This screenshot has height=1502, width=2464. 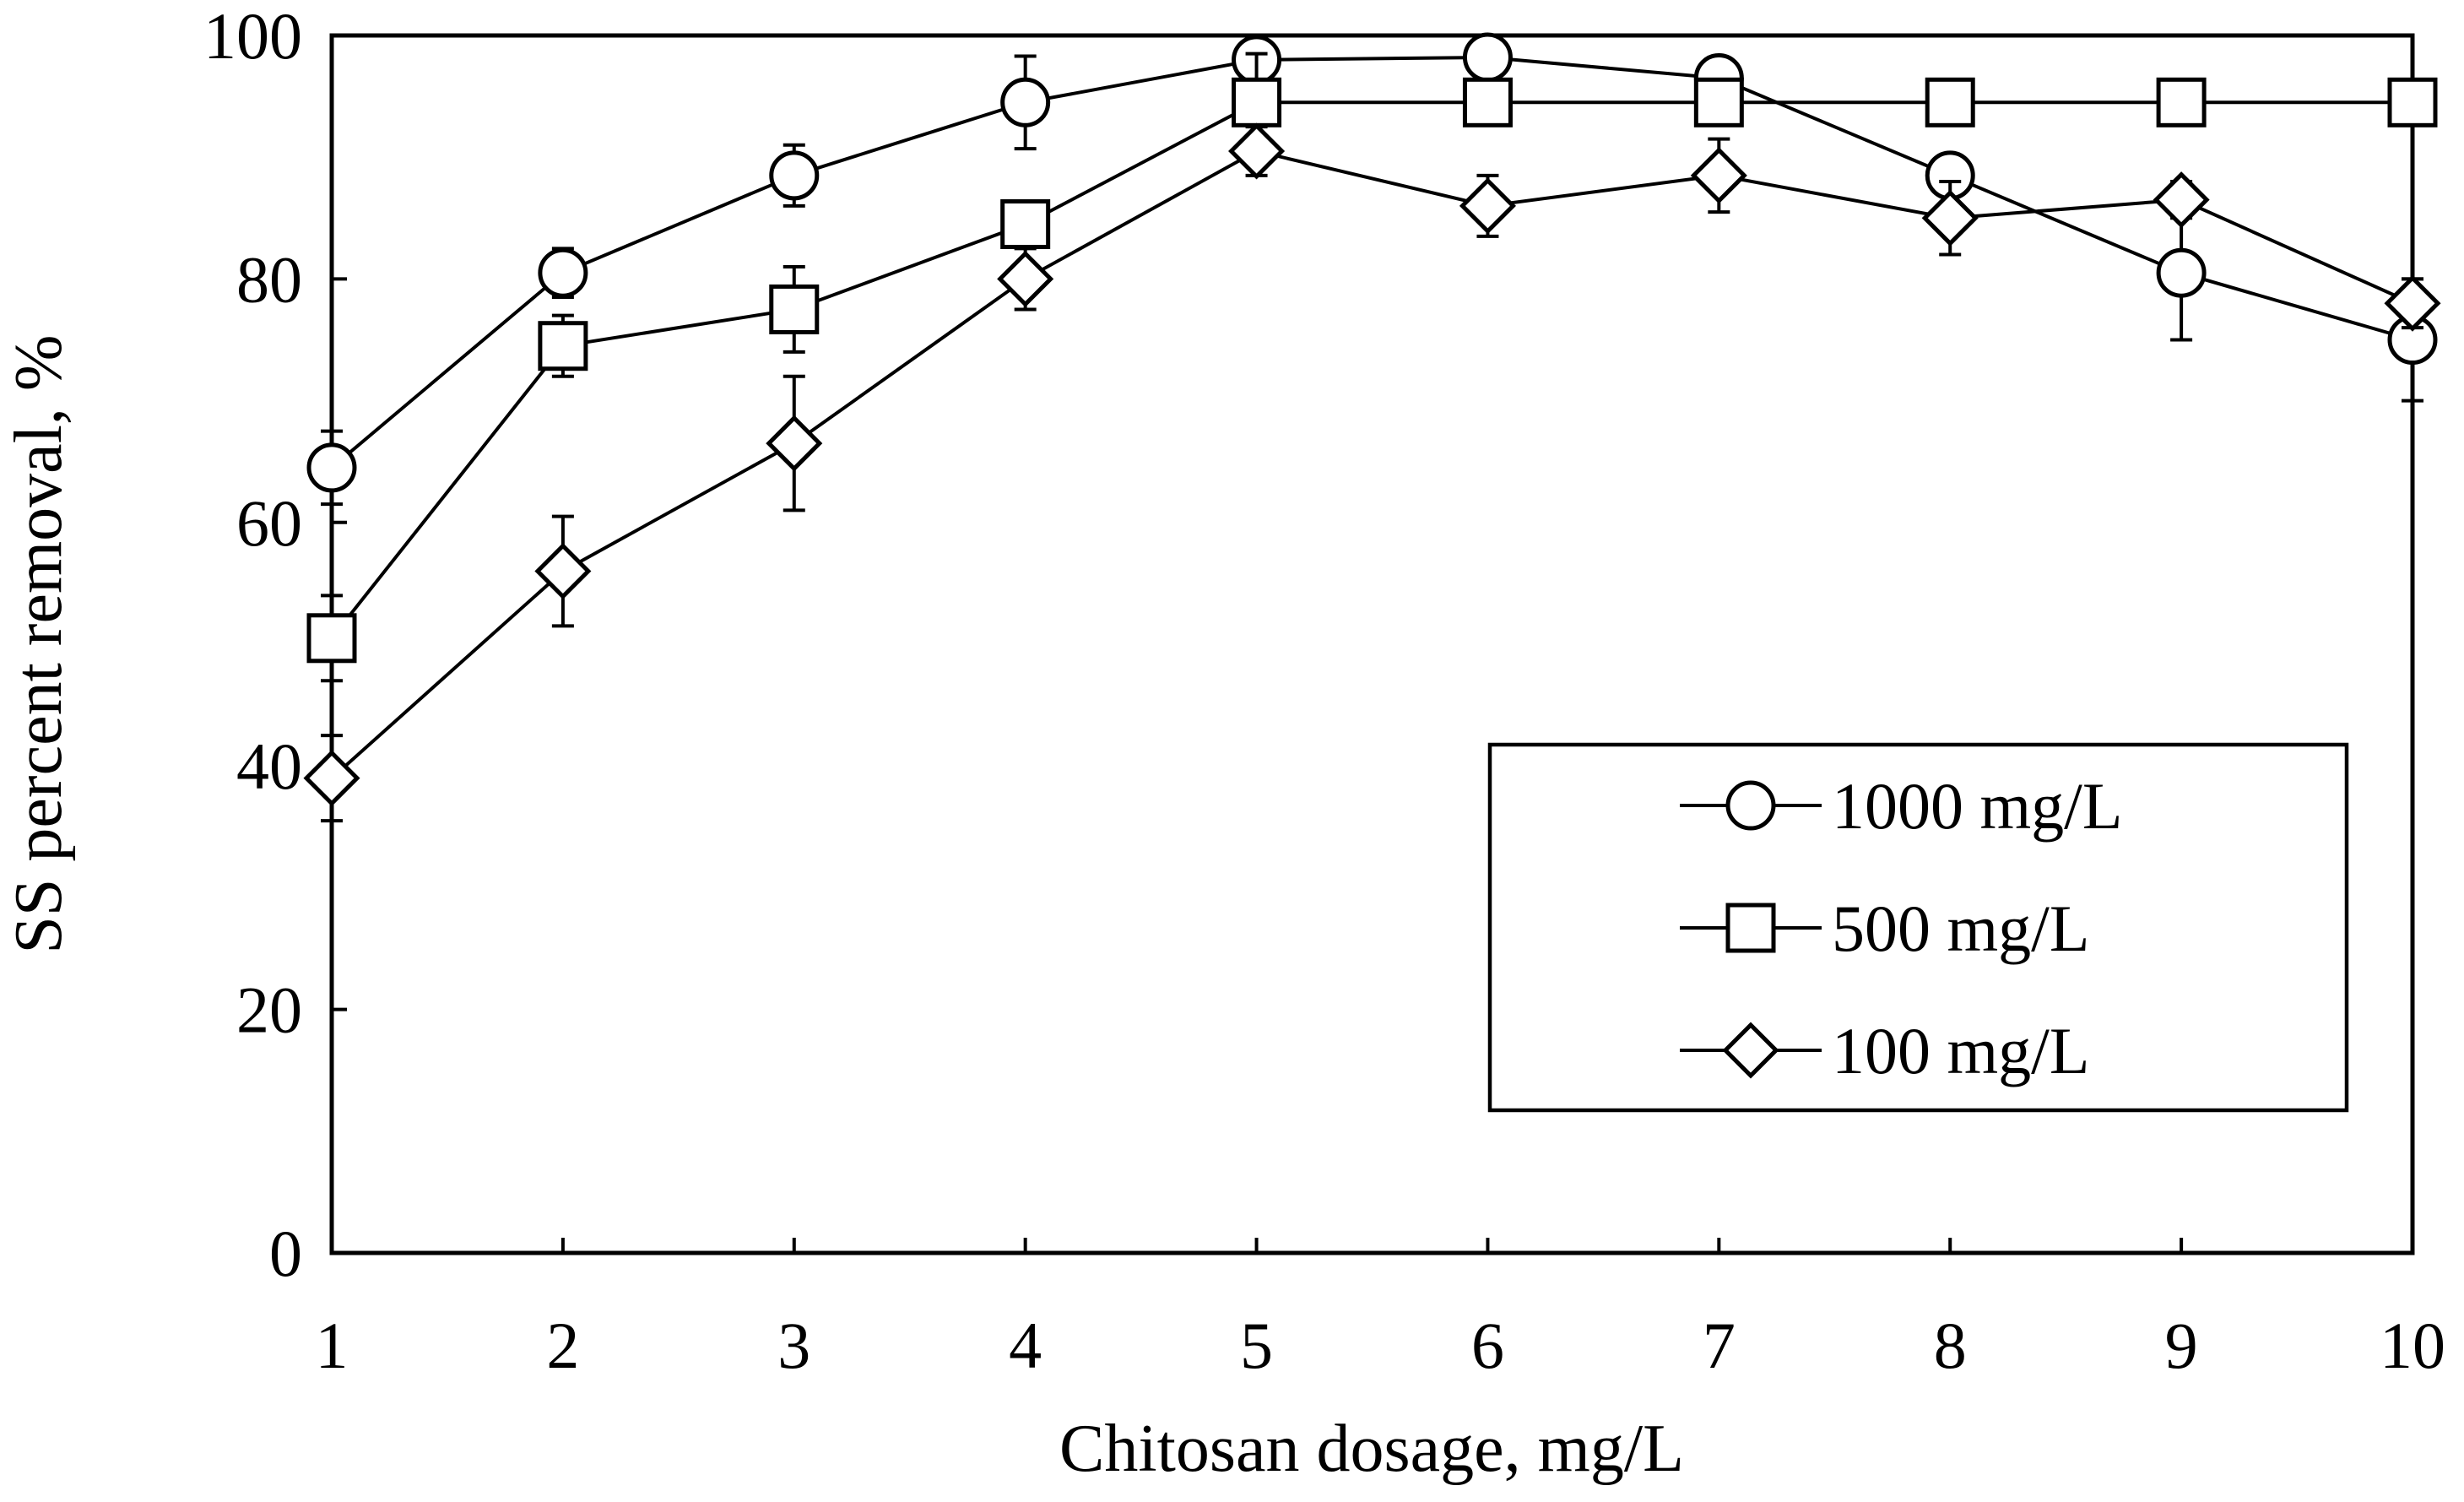 What do you see at coordinates (1950, 1345) in the screenshot?
I see `x-tick-label: 8` at bounding box center [1950, 1345].